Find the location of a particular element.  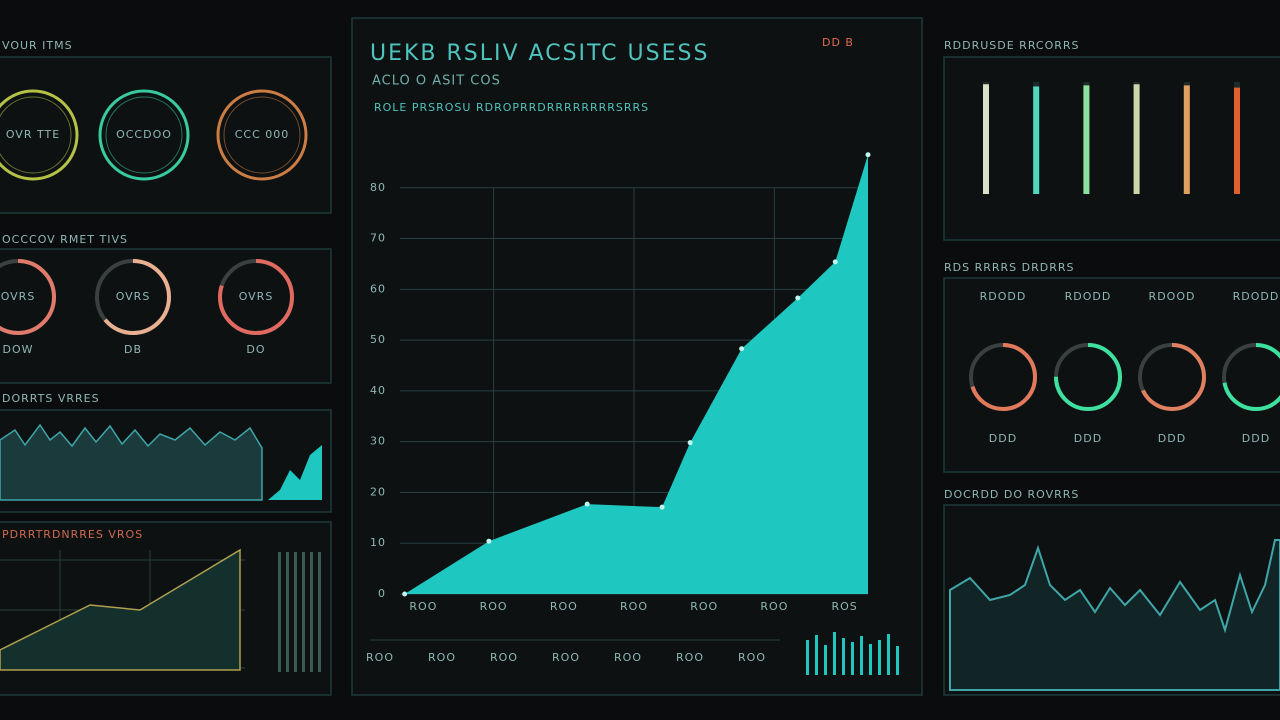

panel-title: PDRRTRDNRRES VROS is located at coordinates (72, 534).